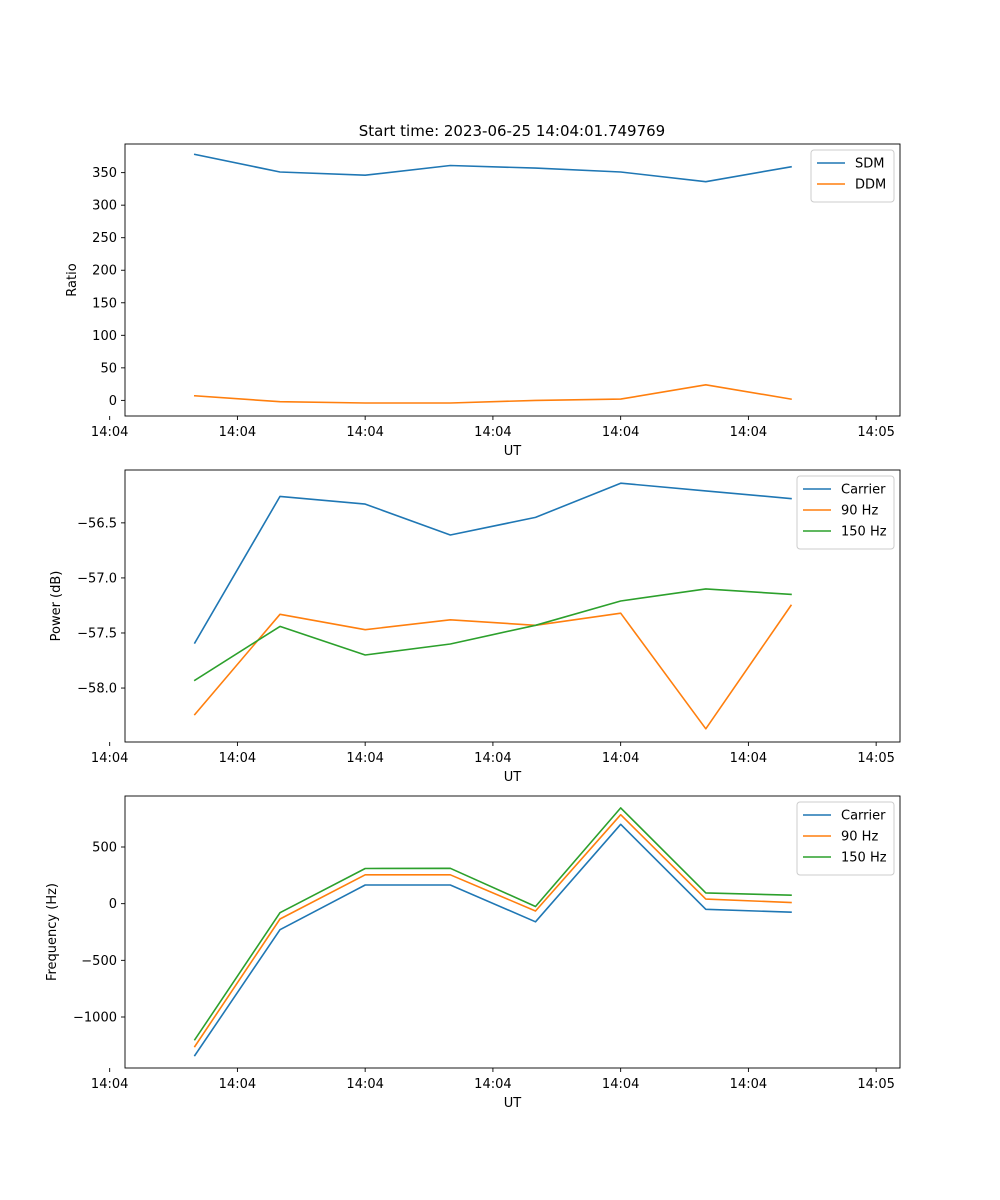 The height and width of the screenshot is (1200, 1000). I want to click on y-axis-label: Frequency (Hz), so click(52, 932).